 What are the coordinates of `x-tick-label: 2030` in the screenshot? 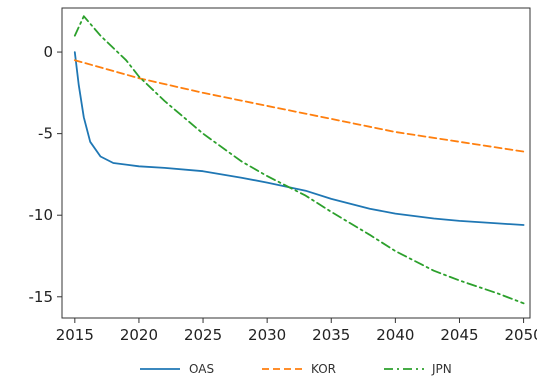 It's located at (267, 335).